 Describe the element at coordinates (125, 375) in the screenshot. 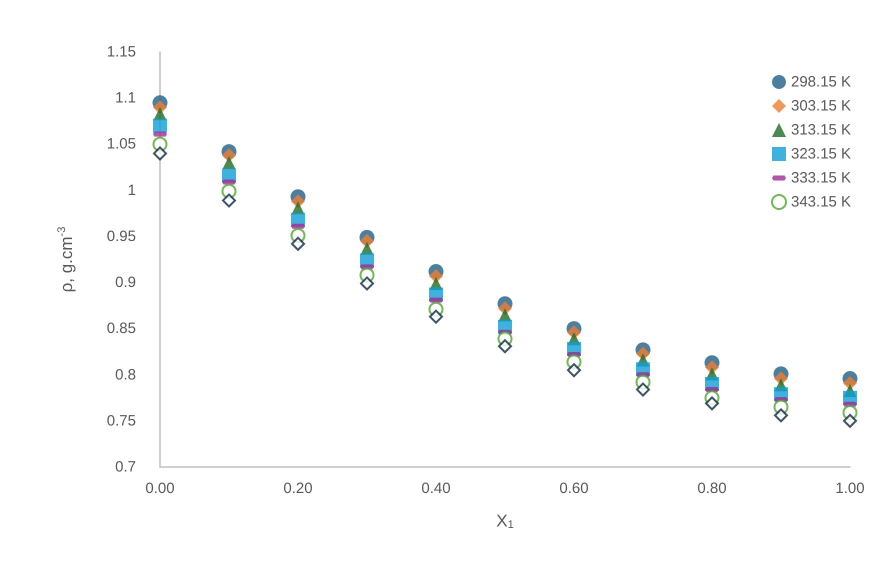

I see `y-tick-label: 0.8` at that location.